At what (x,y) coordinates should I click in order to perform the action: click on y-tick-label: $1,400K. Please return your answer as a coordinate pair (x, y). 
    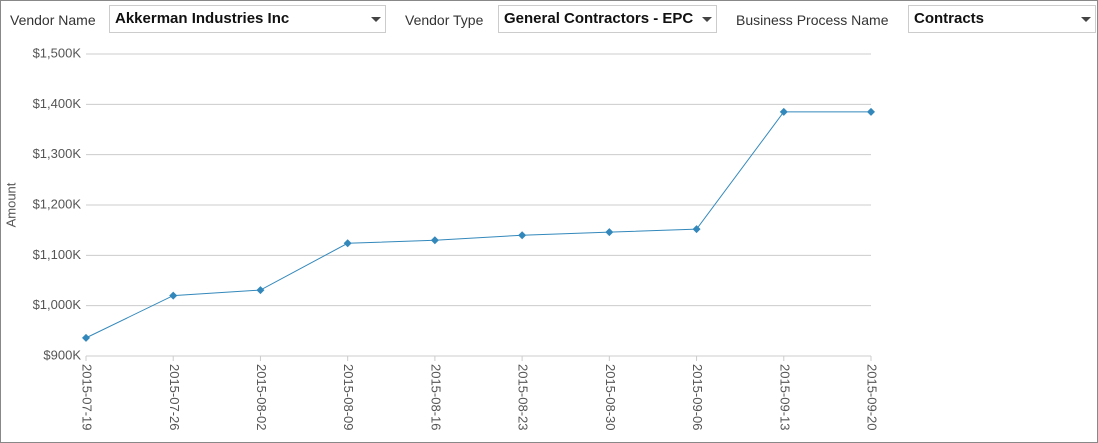
    Looking at the image, I should click on (57, 103).